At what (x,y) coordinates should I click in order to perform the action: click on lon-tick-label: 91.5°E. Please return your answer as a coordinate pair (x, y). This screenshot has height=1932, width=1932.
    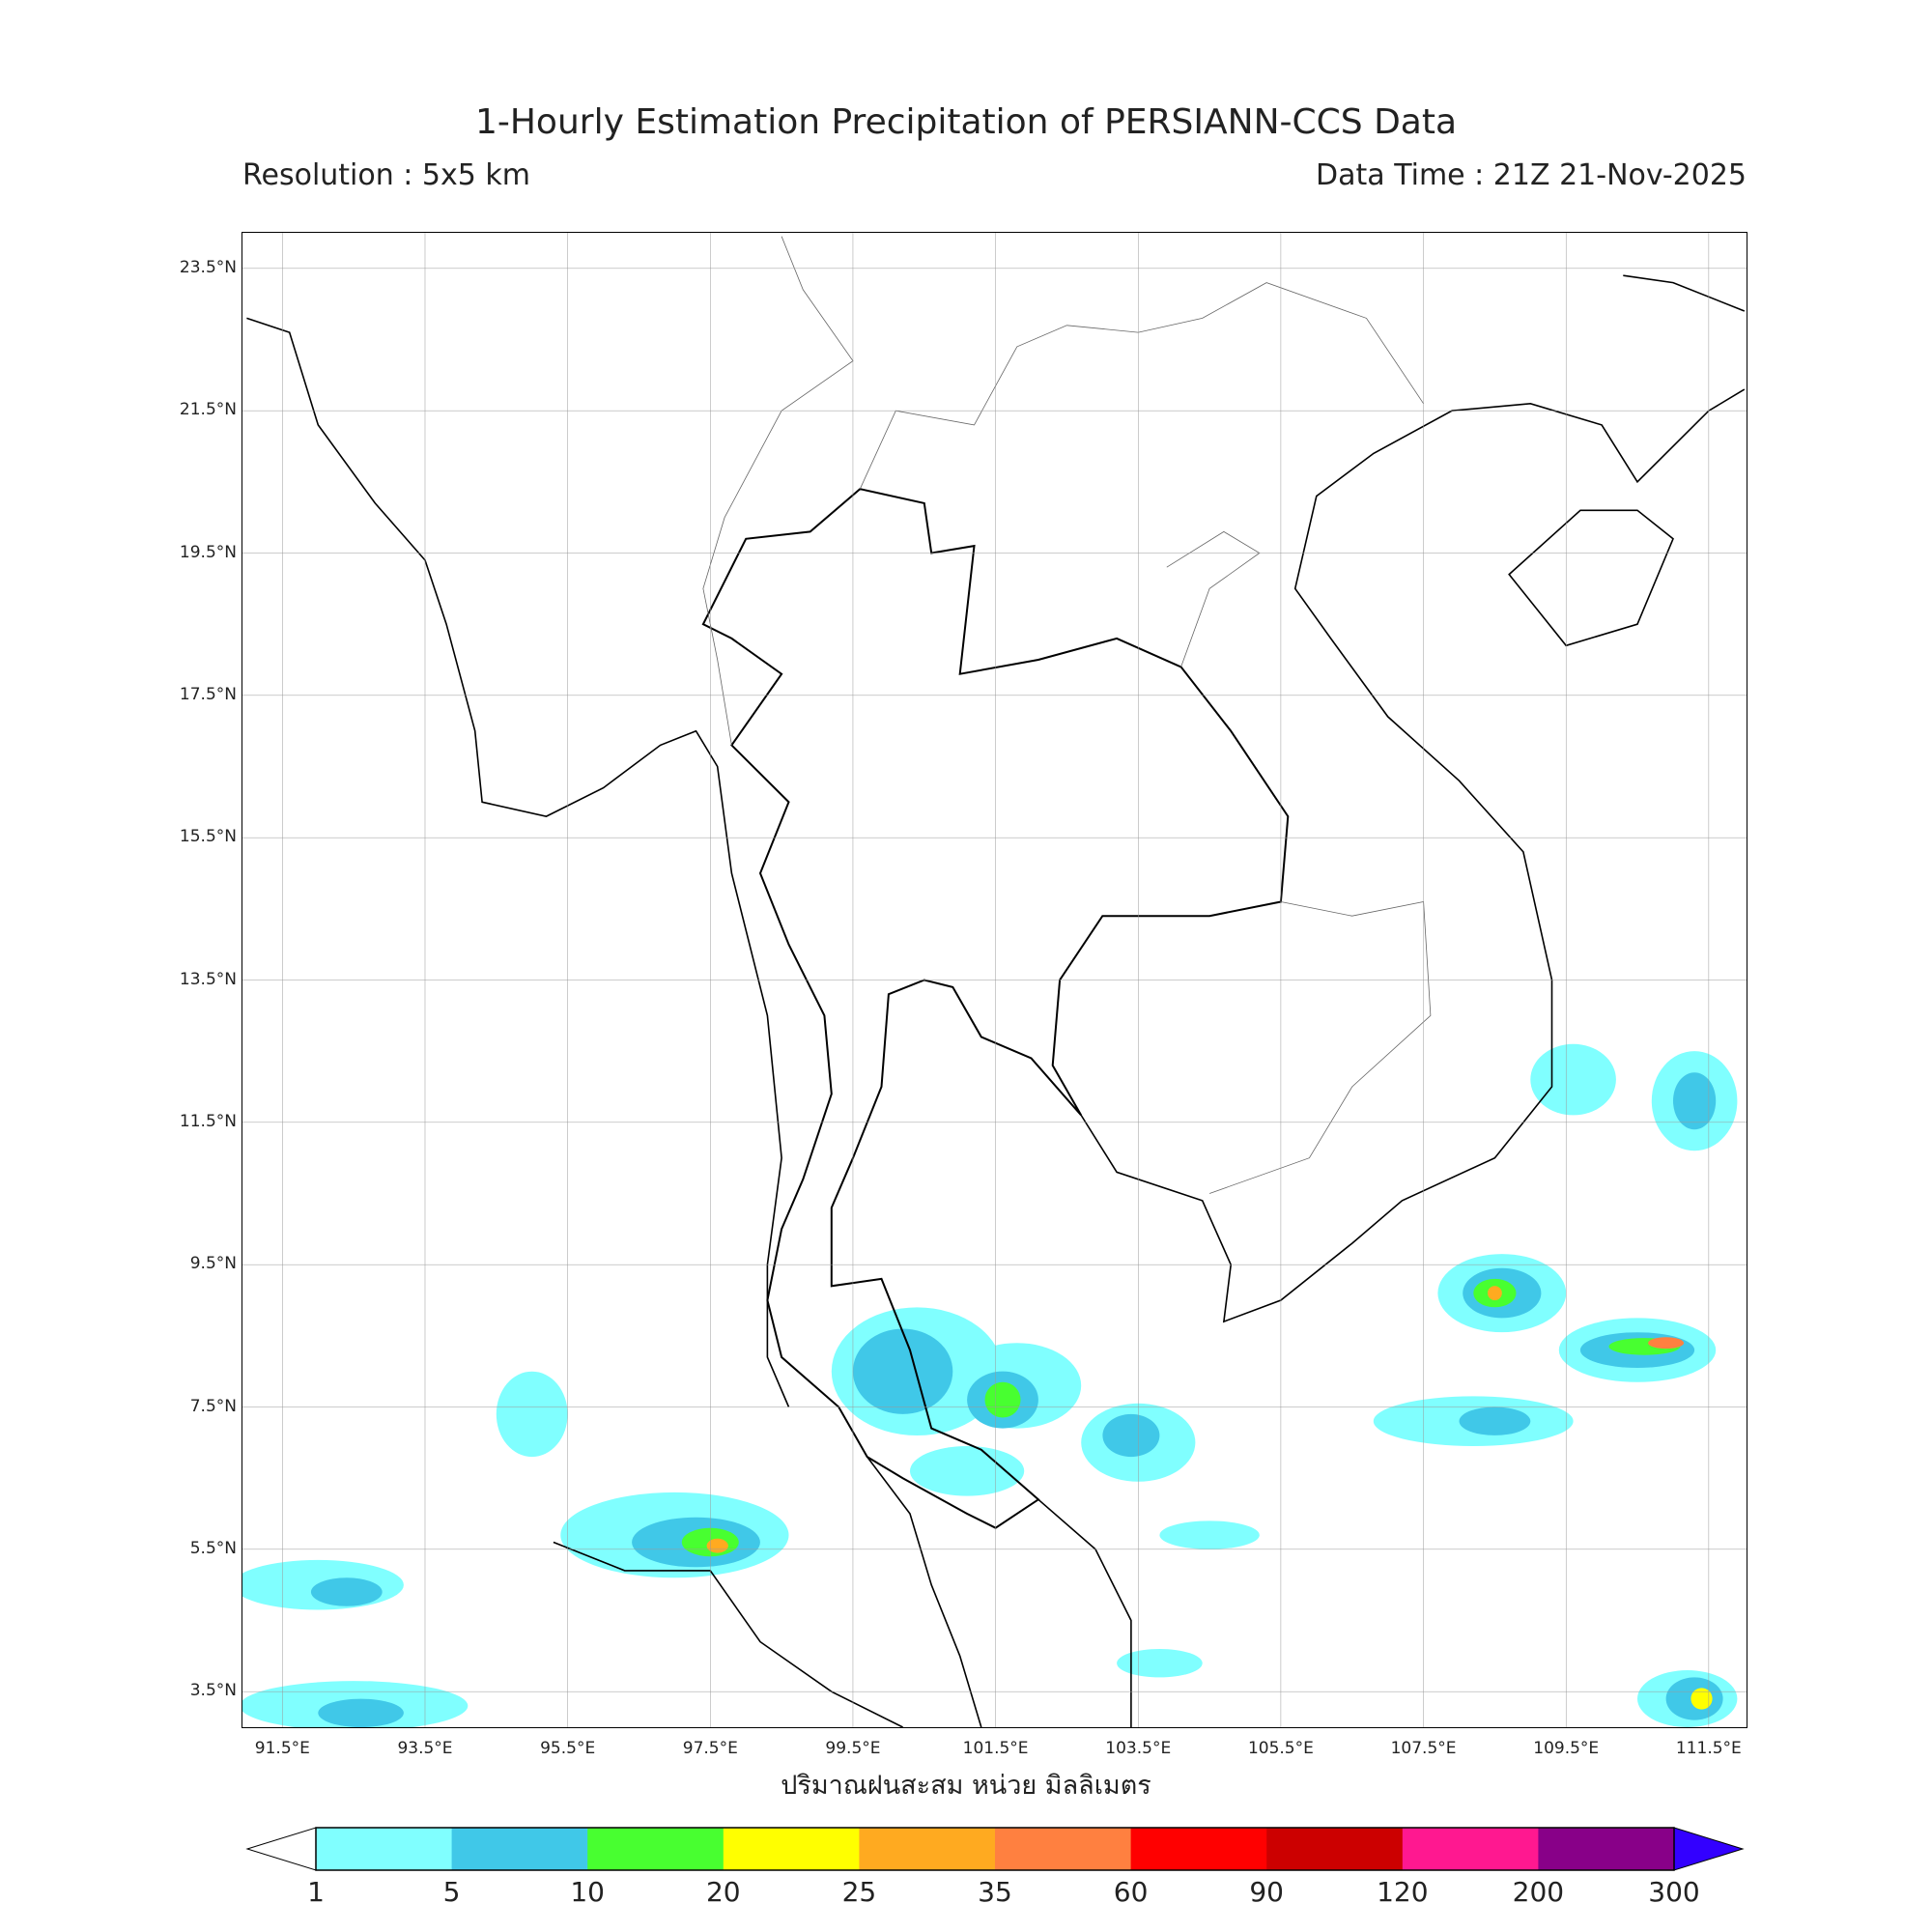
    Looking at the image, I should click on (282, 1748).